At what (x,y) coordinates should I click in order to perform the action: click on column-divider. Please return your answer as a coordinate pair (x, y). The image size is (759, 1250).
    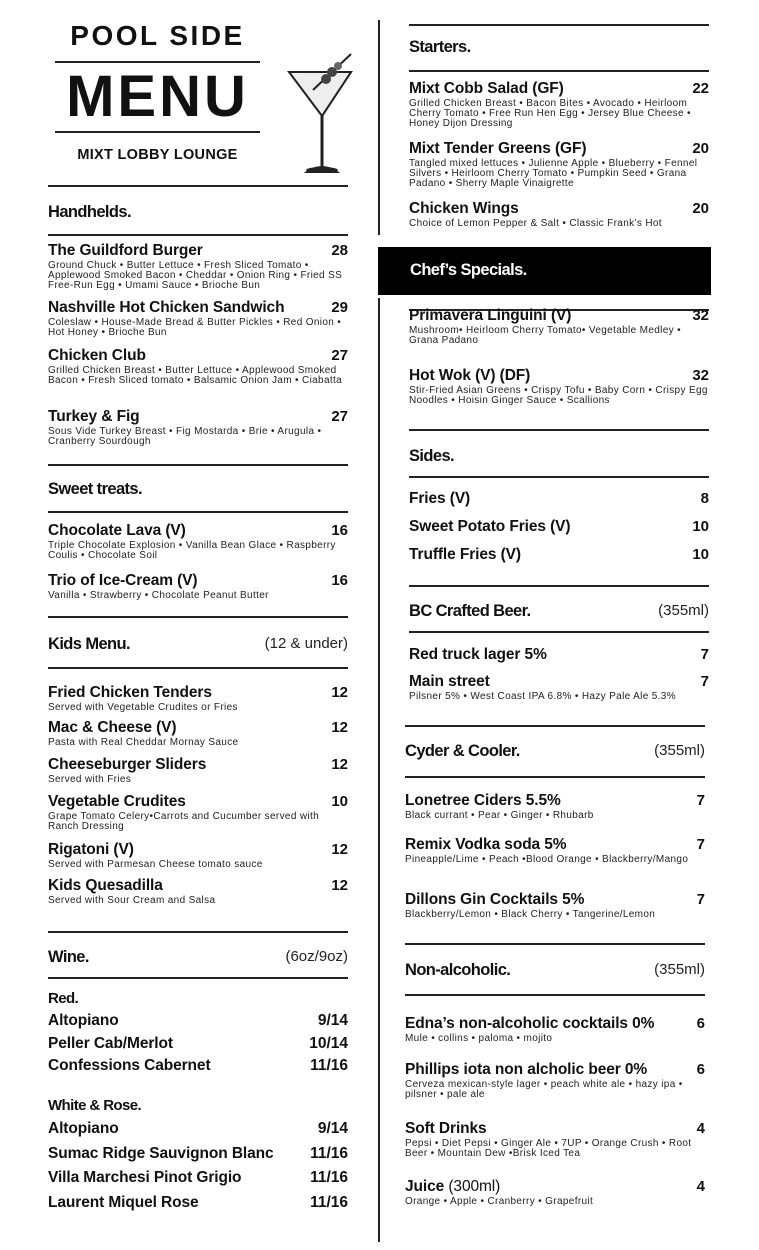
    Looking at the image, I should click on (379, 127).